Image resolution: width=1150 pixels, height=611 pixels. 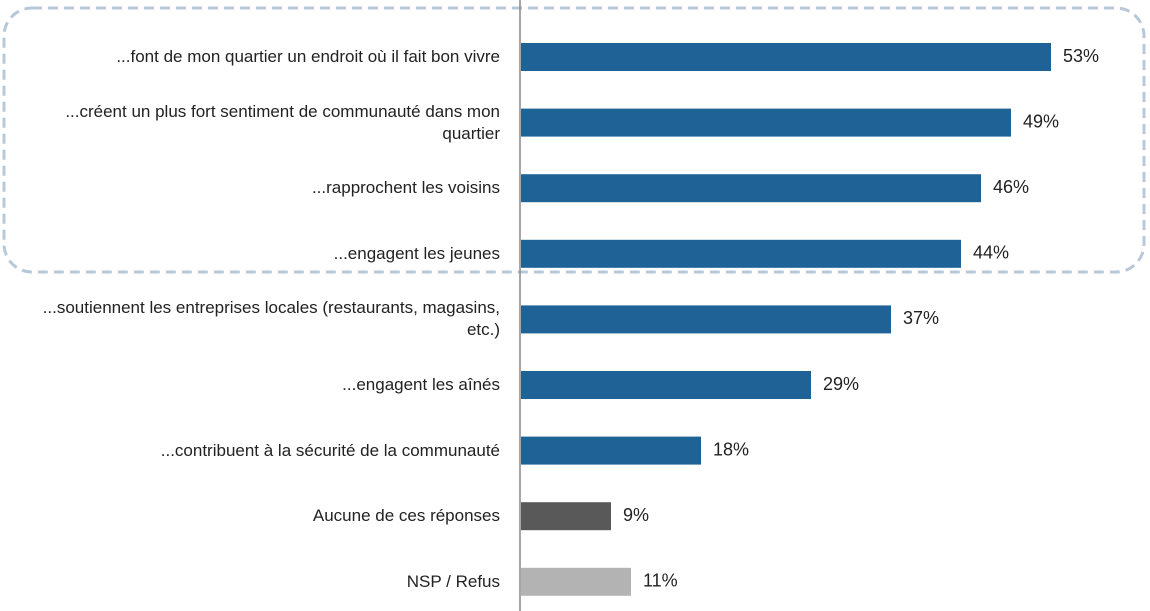 I want to click on category-label: NSP / Refus, so click(x=453, y=581).